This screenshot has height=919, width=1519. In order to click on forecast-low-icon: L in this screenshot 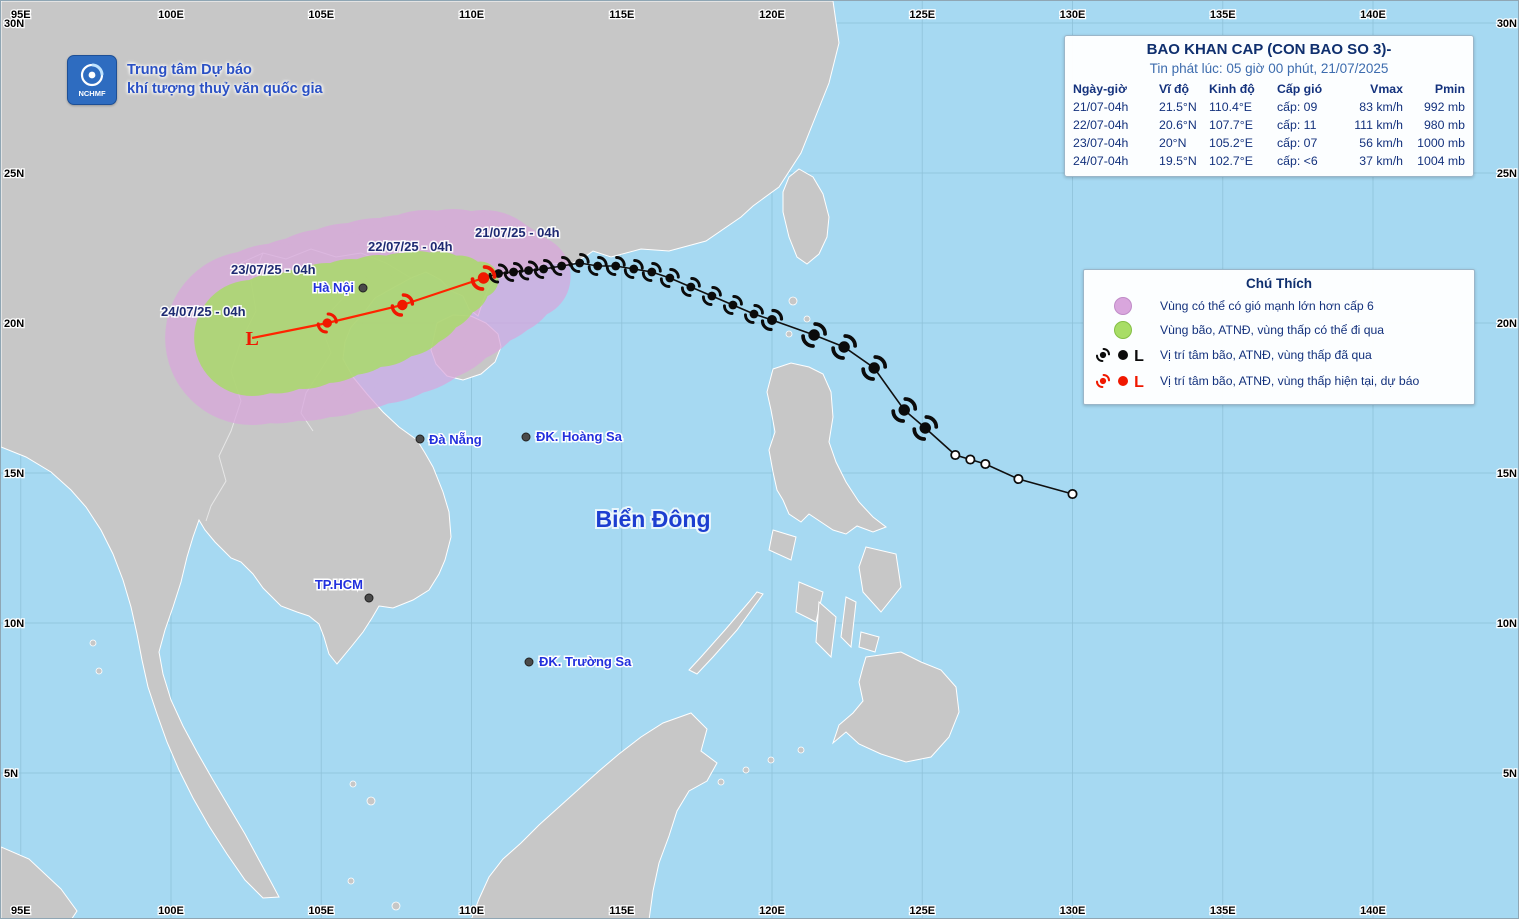, I will do `click(251, 339)`.